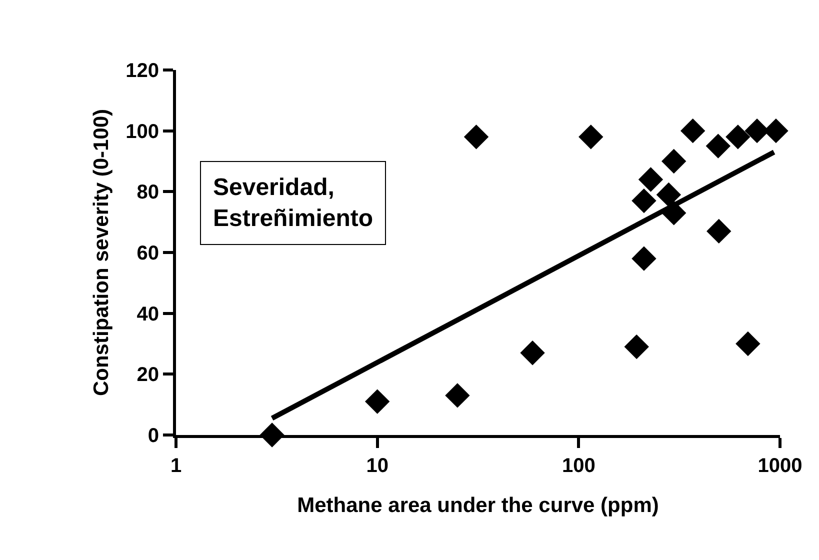  I want to click on x-axis-title: Methane area under the curve (ppm), so click(478, 506).